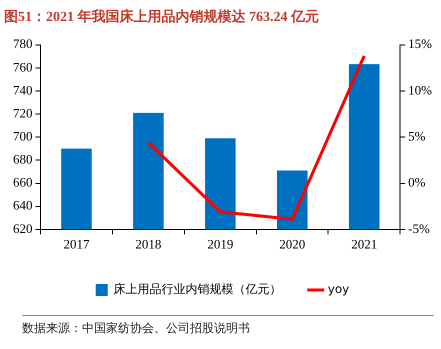 The height and width of the screenshot is (349, 441). What do you see at coordinates (22, 228) in the screenshot?
I see `y-tick-label: 620` at bounding box center [22, 228].